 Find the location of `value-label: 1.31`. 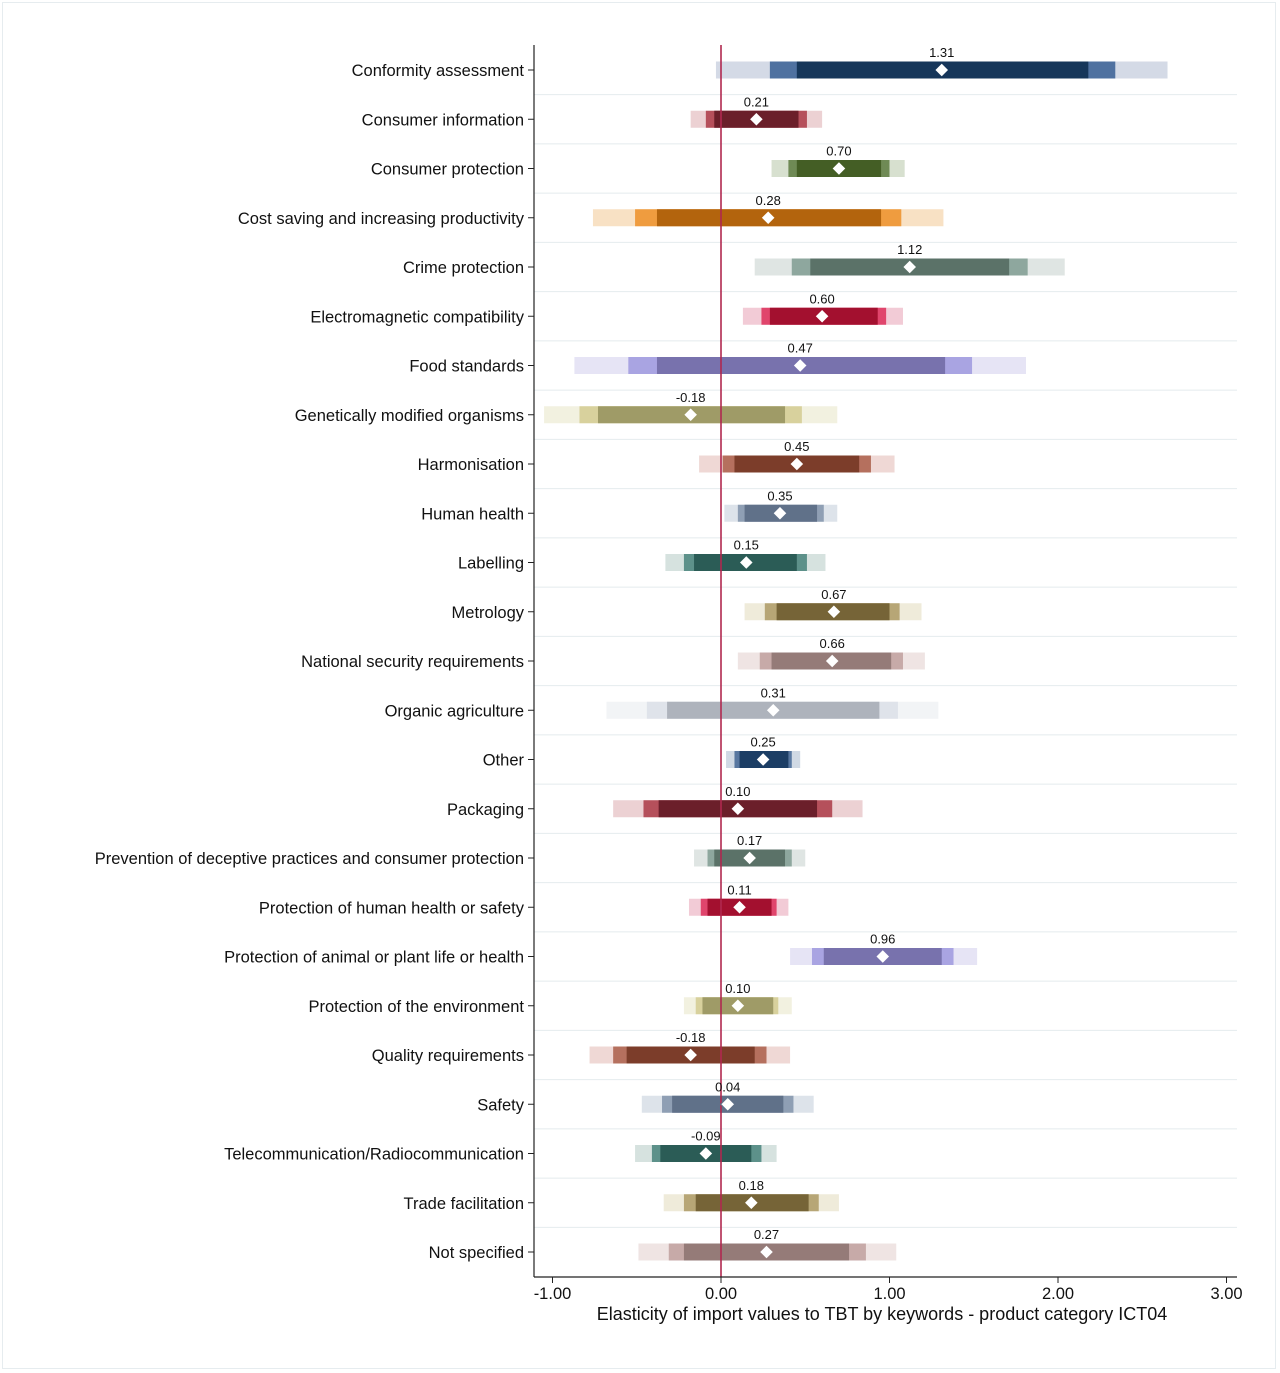

value-label: 1.31 is located at coordinates (941, 52).